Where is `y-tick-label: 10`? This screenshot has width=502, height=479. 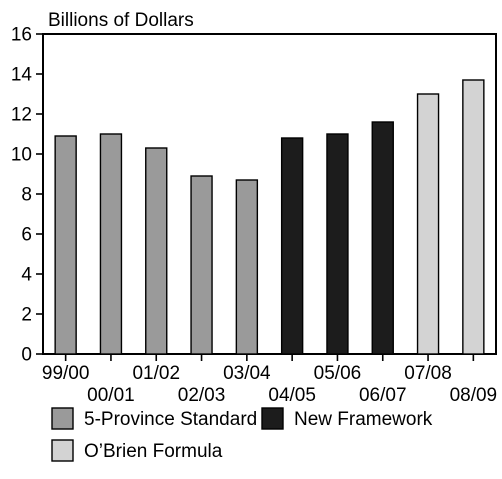 y-tick-label: 10 is located at coordinates (21, 155).